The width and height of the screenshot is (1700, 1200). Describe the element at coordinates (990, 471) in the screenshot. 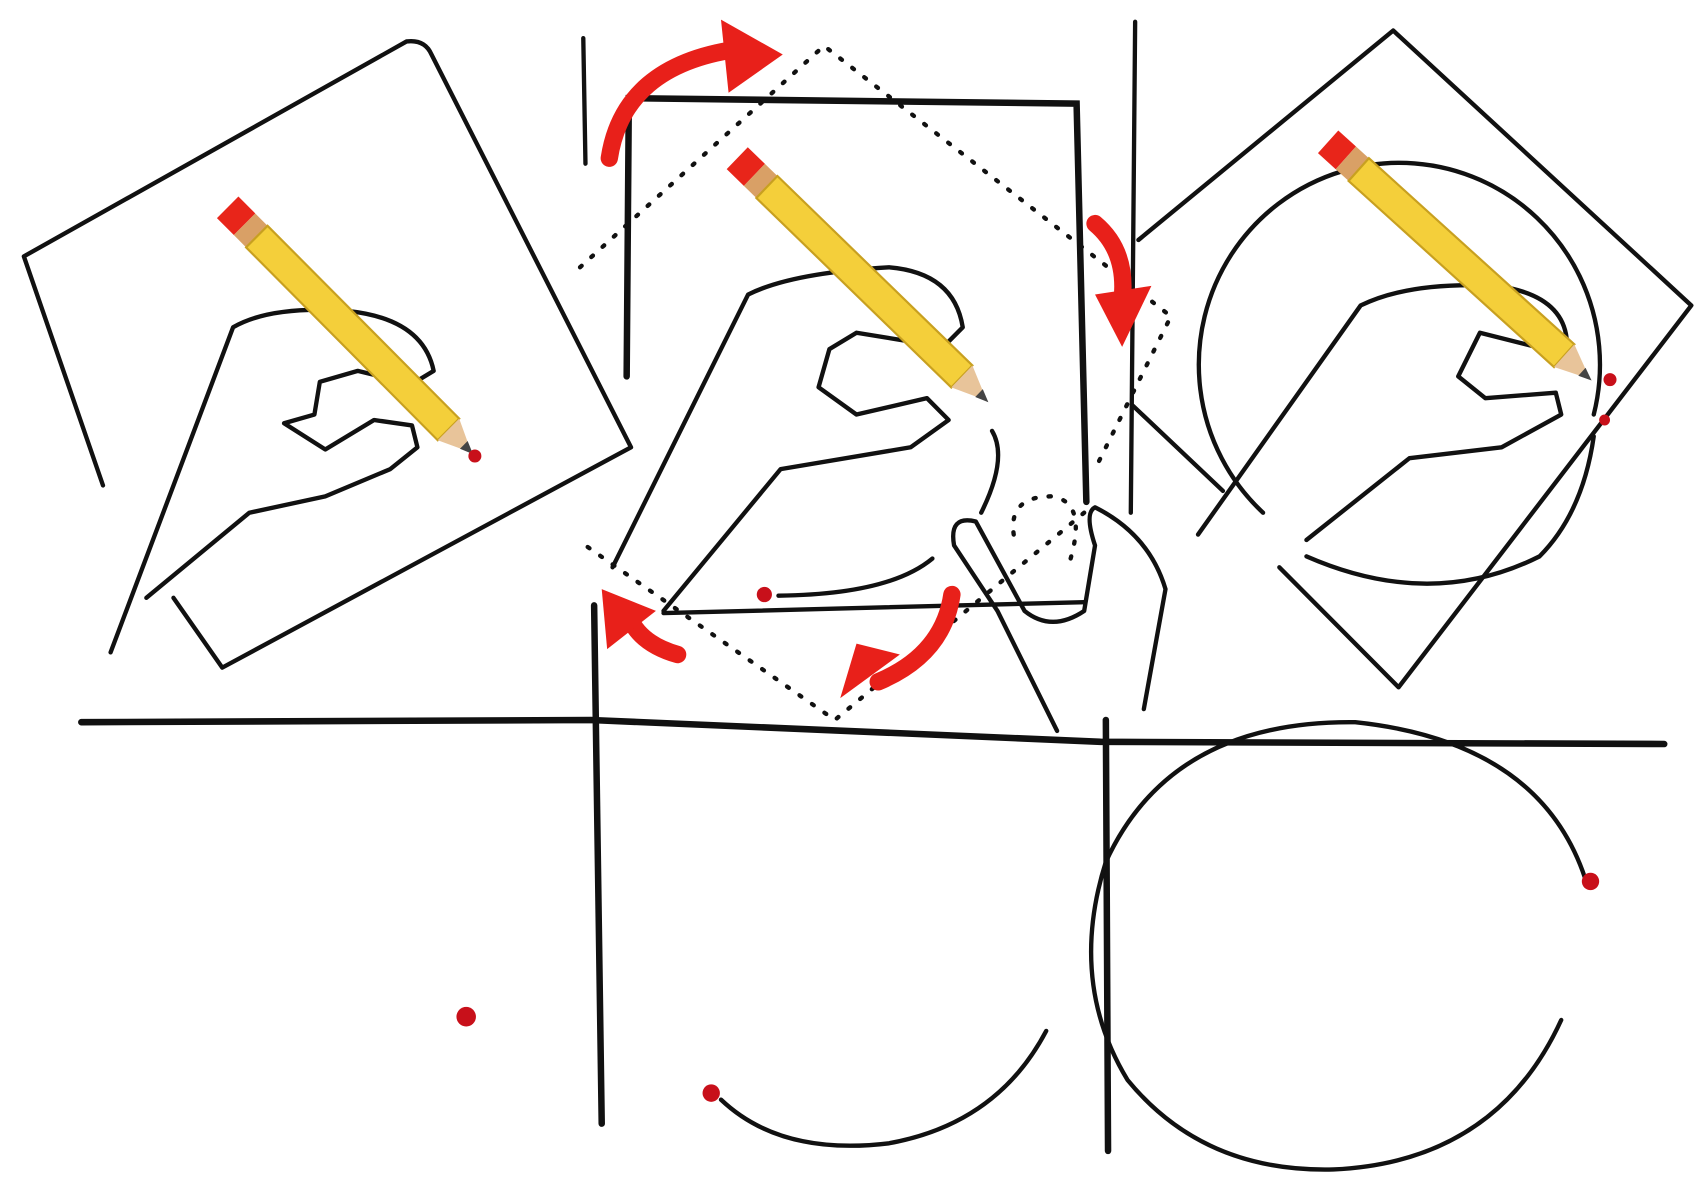

I see `pencil-line` at that location.